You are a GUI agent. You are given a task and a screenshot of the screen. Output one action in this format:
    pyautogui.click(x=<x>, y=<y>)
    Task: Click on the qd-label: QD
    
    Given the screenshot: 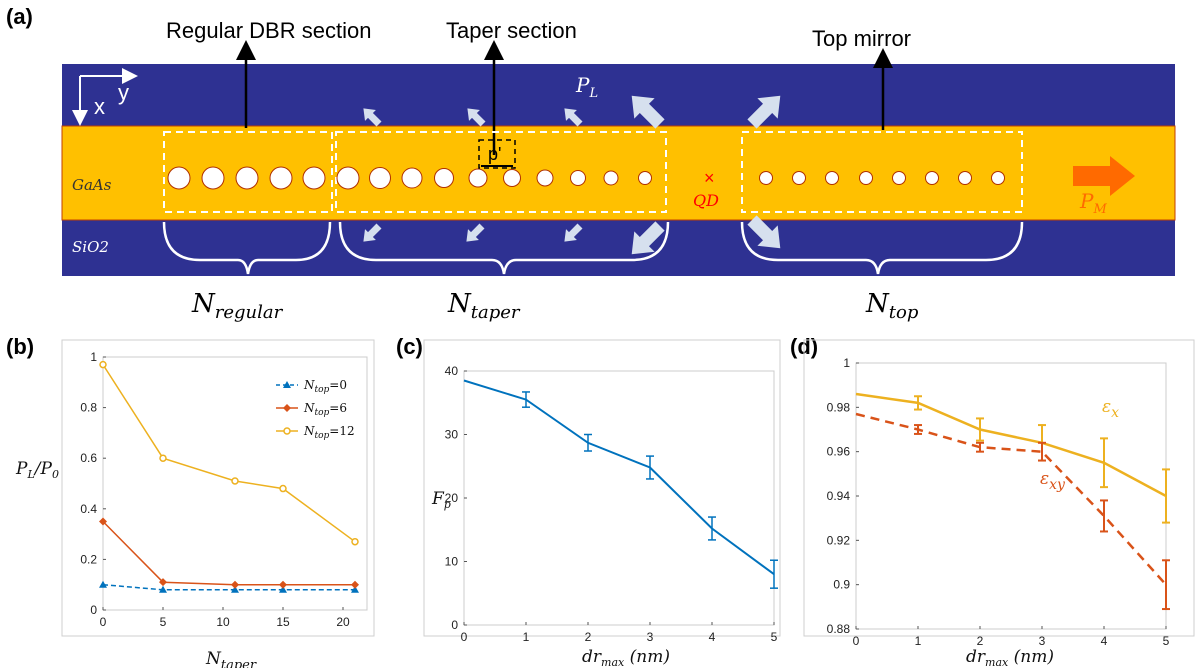 What is the action you would take?
    pyautogui.click(x=706, y=200)
    